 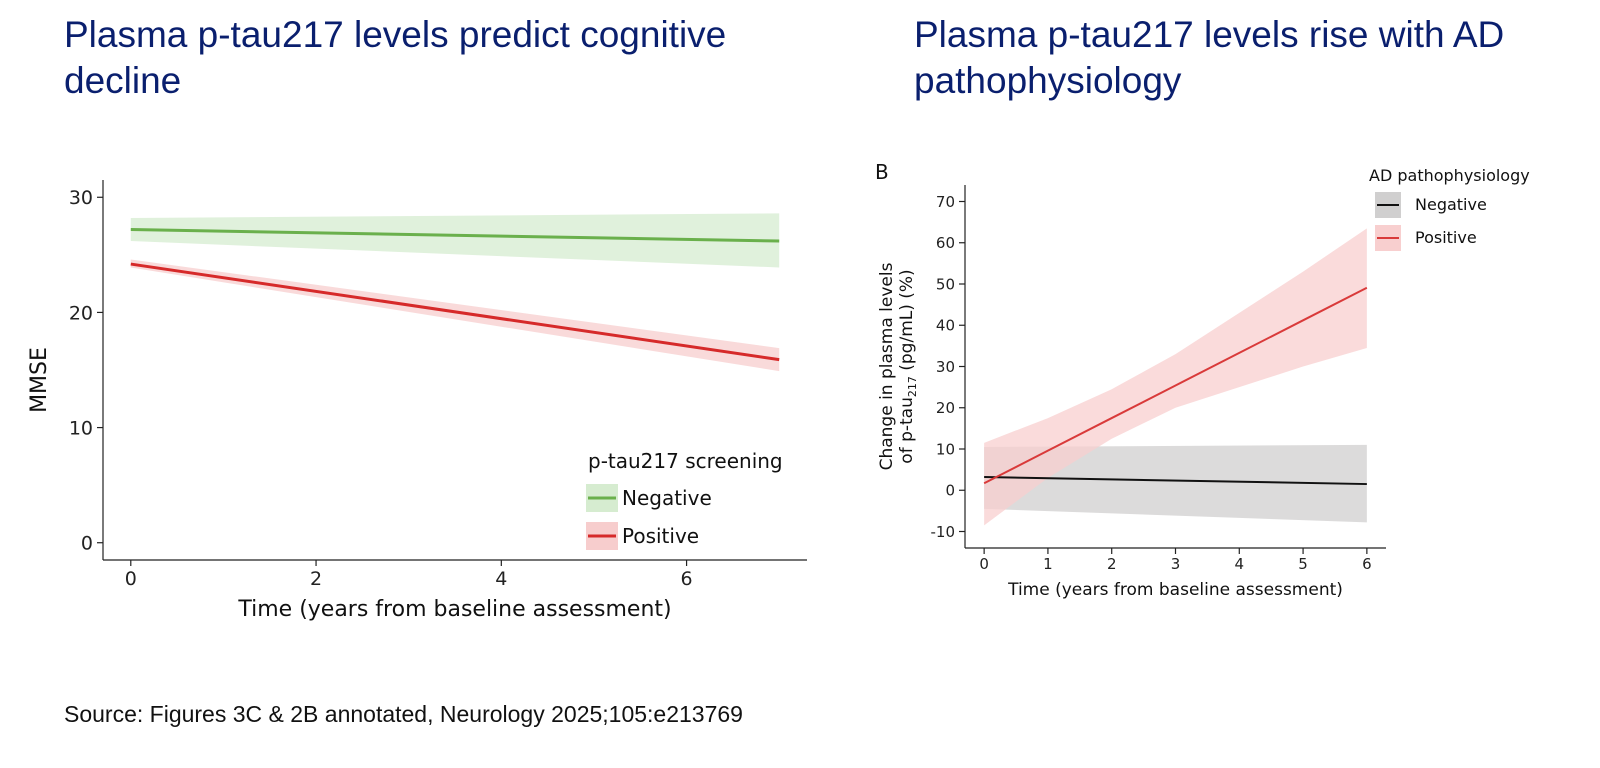 I want to click on y-tick-label: 40, so click(x=945, y=326).